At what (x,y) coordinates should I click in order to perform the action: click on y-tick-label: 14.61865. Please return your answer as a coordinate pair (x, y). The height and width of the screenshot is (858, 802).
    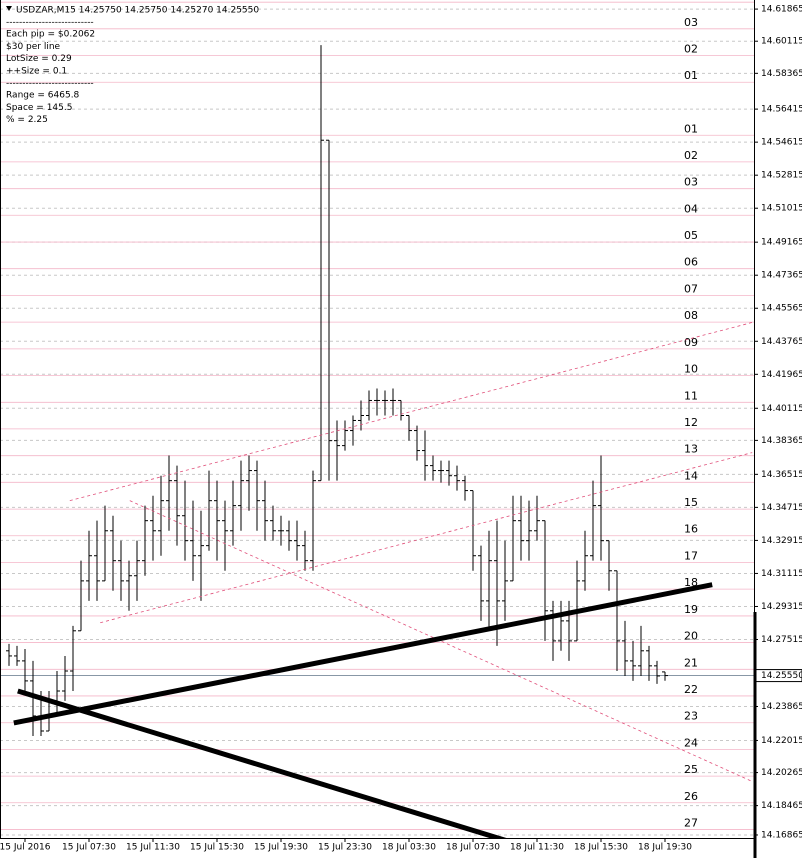
    Looking at the image, I should click on (781, 10).